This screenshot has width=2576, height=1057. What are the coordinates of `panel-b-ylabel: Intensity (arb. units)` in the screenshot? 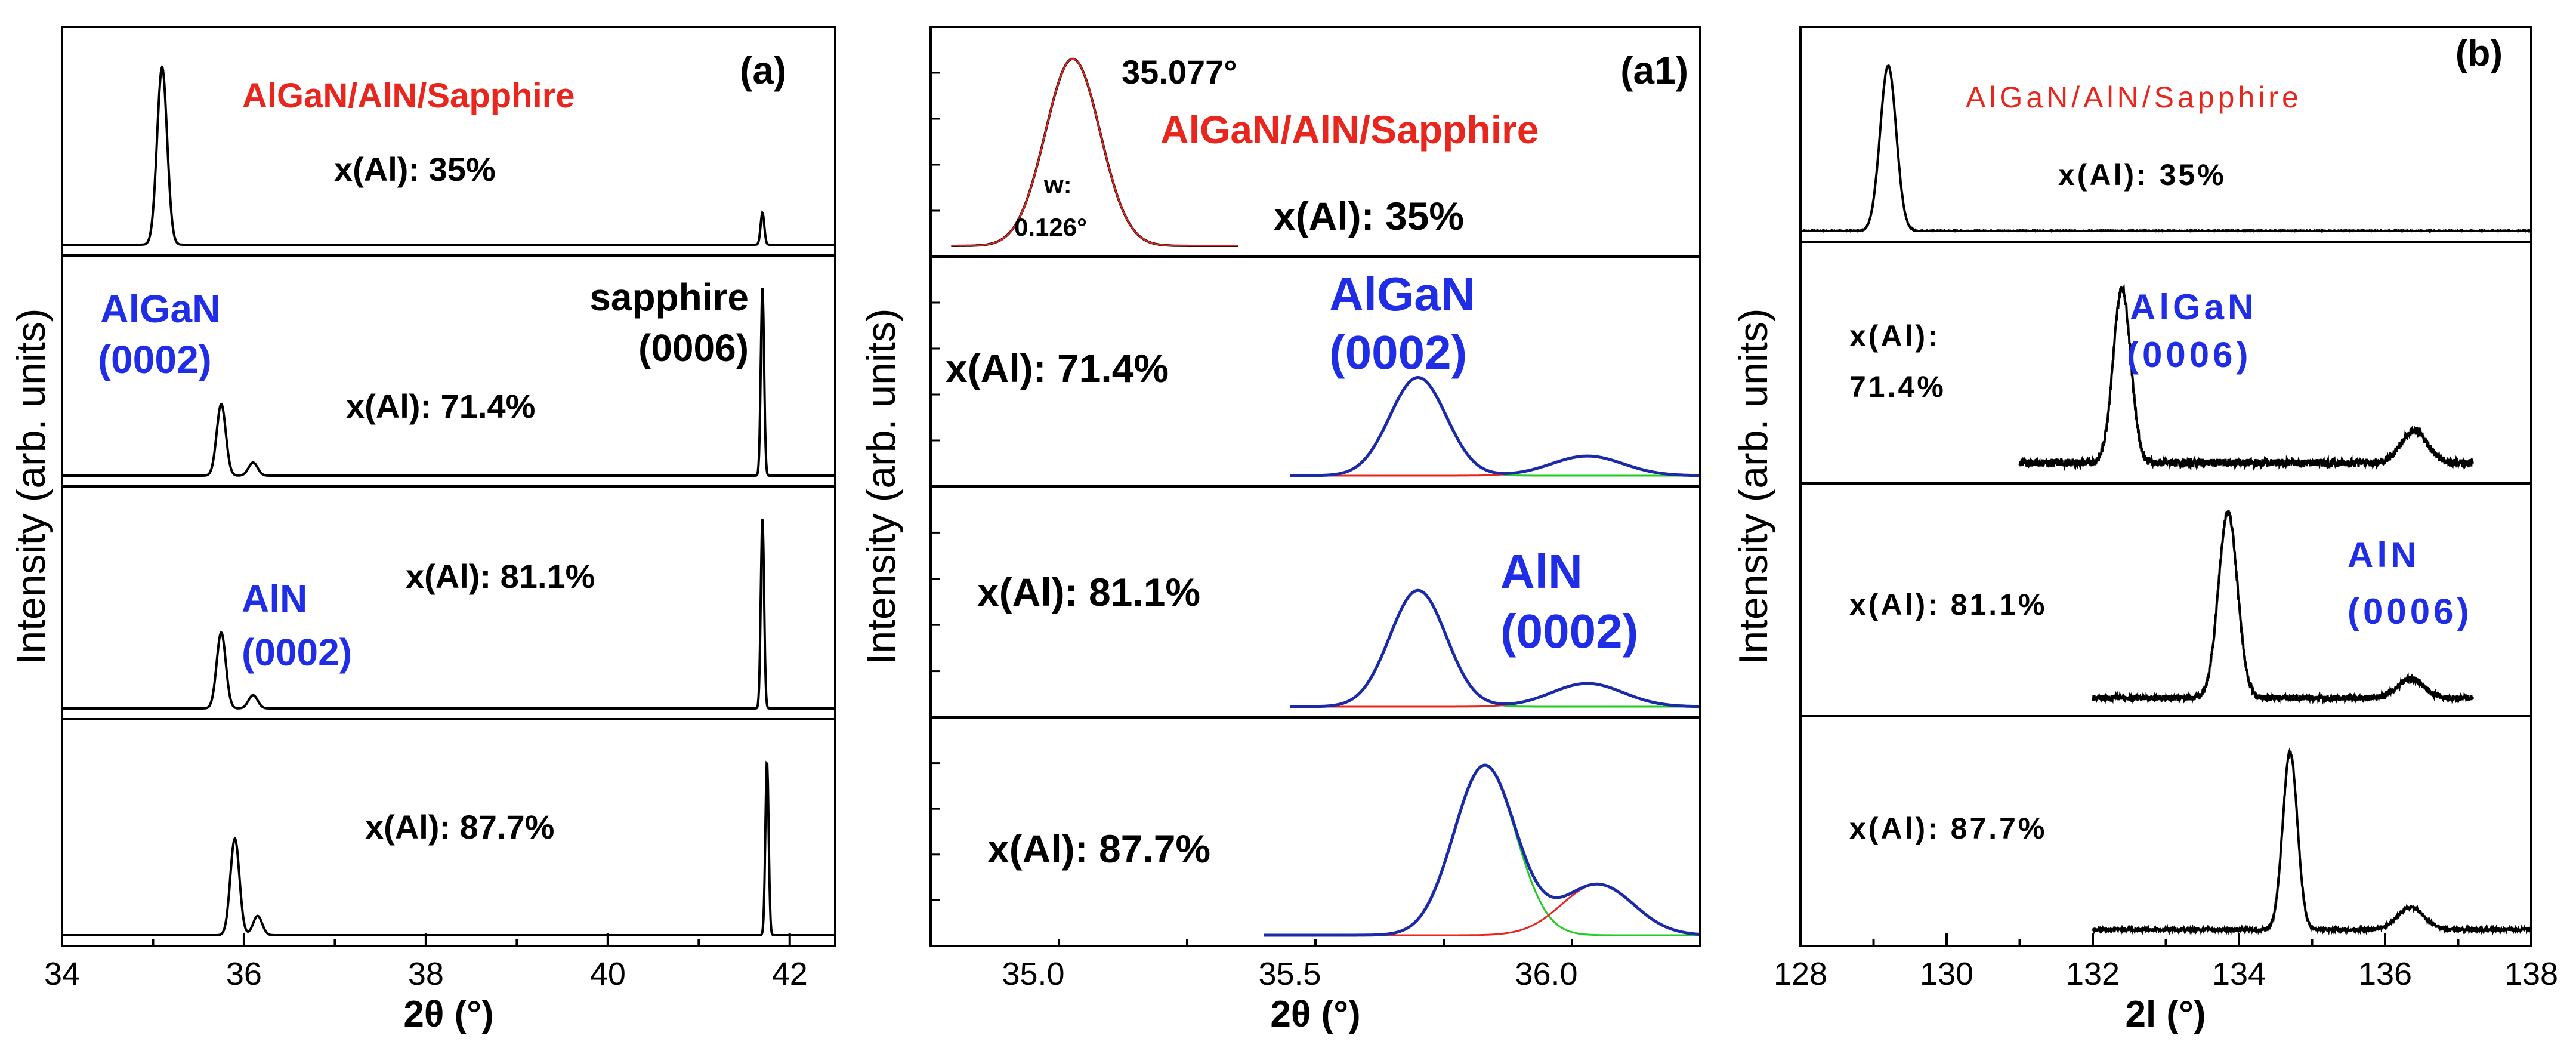 It's located at (1754, 486).